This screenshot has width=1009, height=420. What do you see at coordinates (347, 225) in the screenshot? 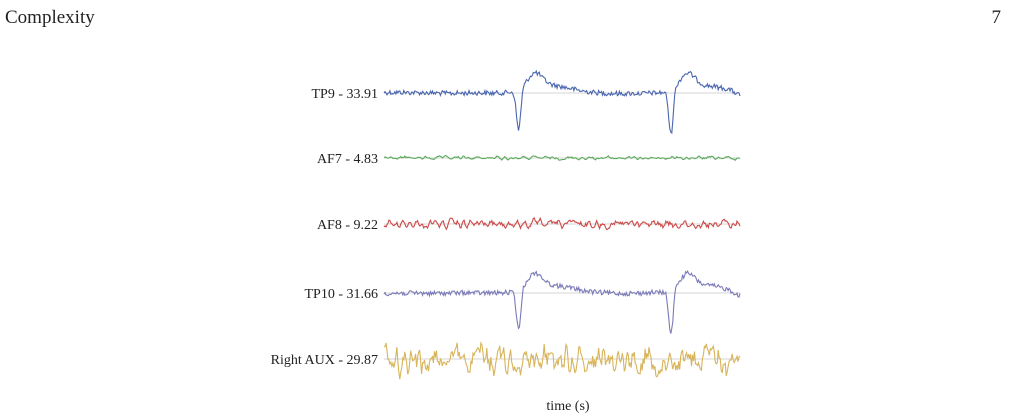
I see `series-label-2: AF8 - 9.22` at bounding box center [347, 225].